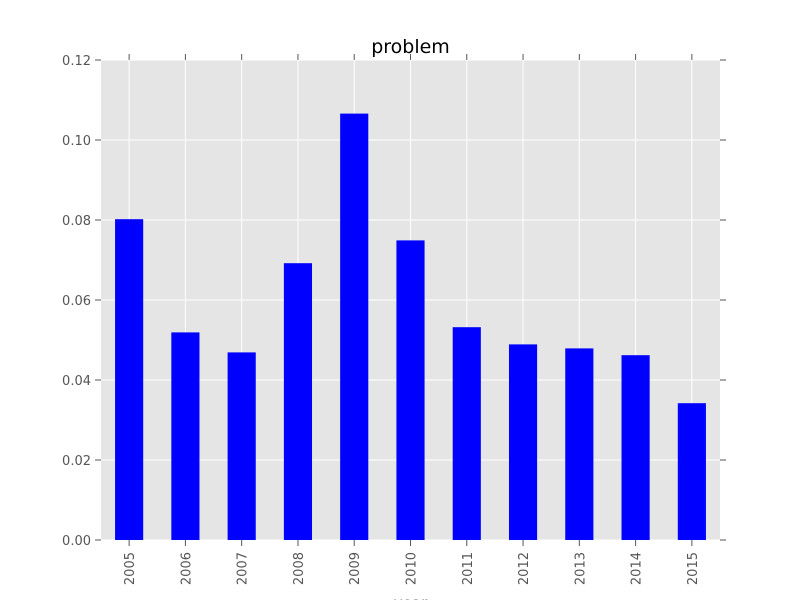  Describe the element at coordinates (76, 141) in the screenshot. I see `y-tick-label: 0.10` at that location.